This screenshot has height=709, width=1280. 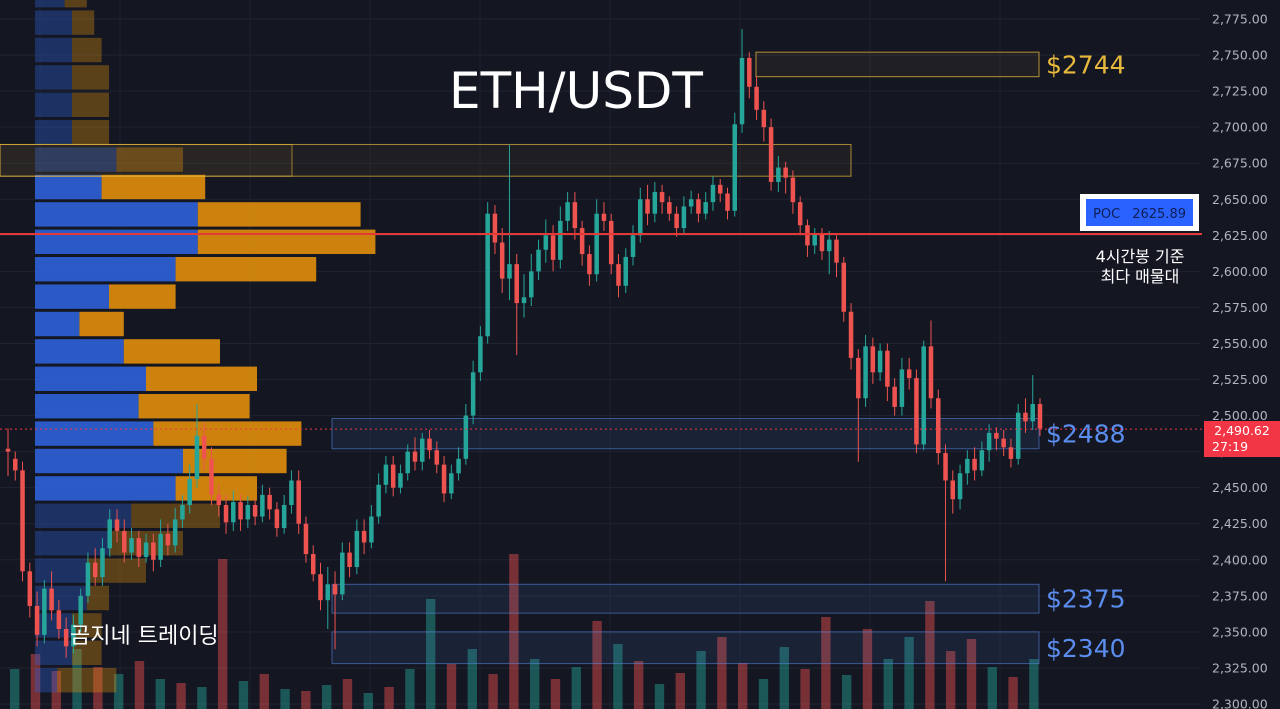 What do you see at coordinates (1240, 91) in the screenshot?
I see `y-tick-label: 2,725.00` at bounding box center [1240, 91].